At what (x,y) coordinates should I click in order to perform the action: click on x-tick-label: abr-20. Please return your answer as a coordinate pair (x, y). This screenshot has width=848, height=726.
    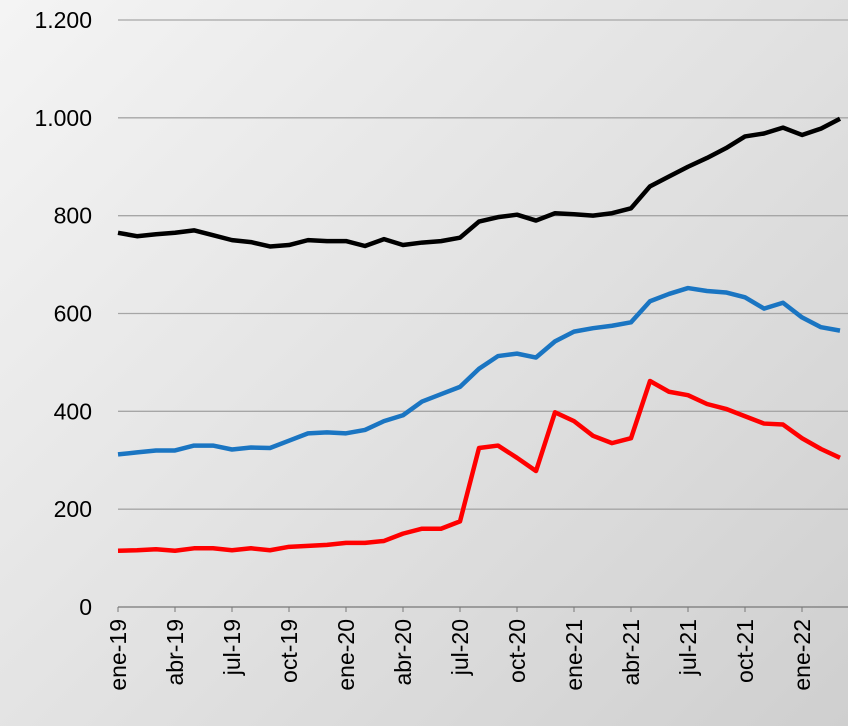
    Looking at the image, I should click on (403, 652).